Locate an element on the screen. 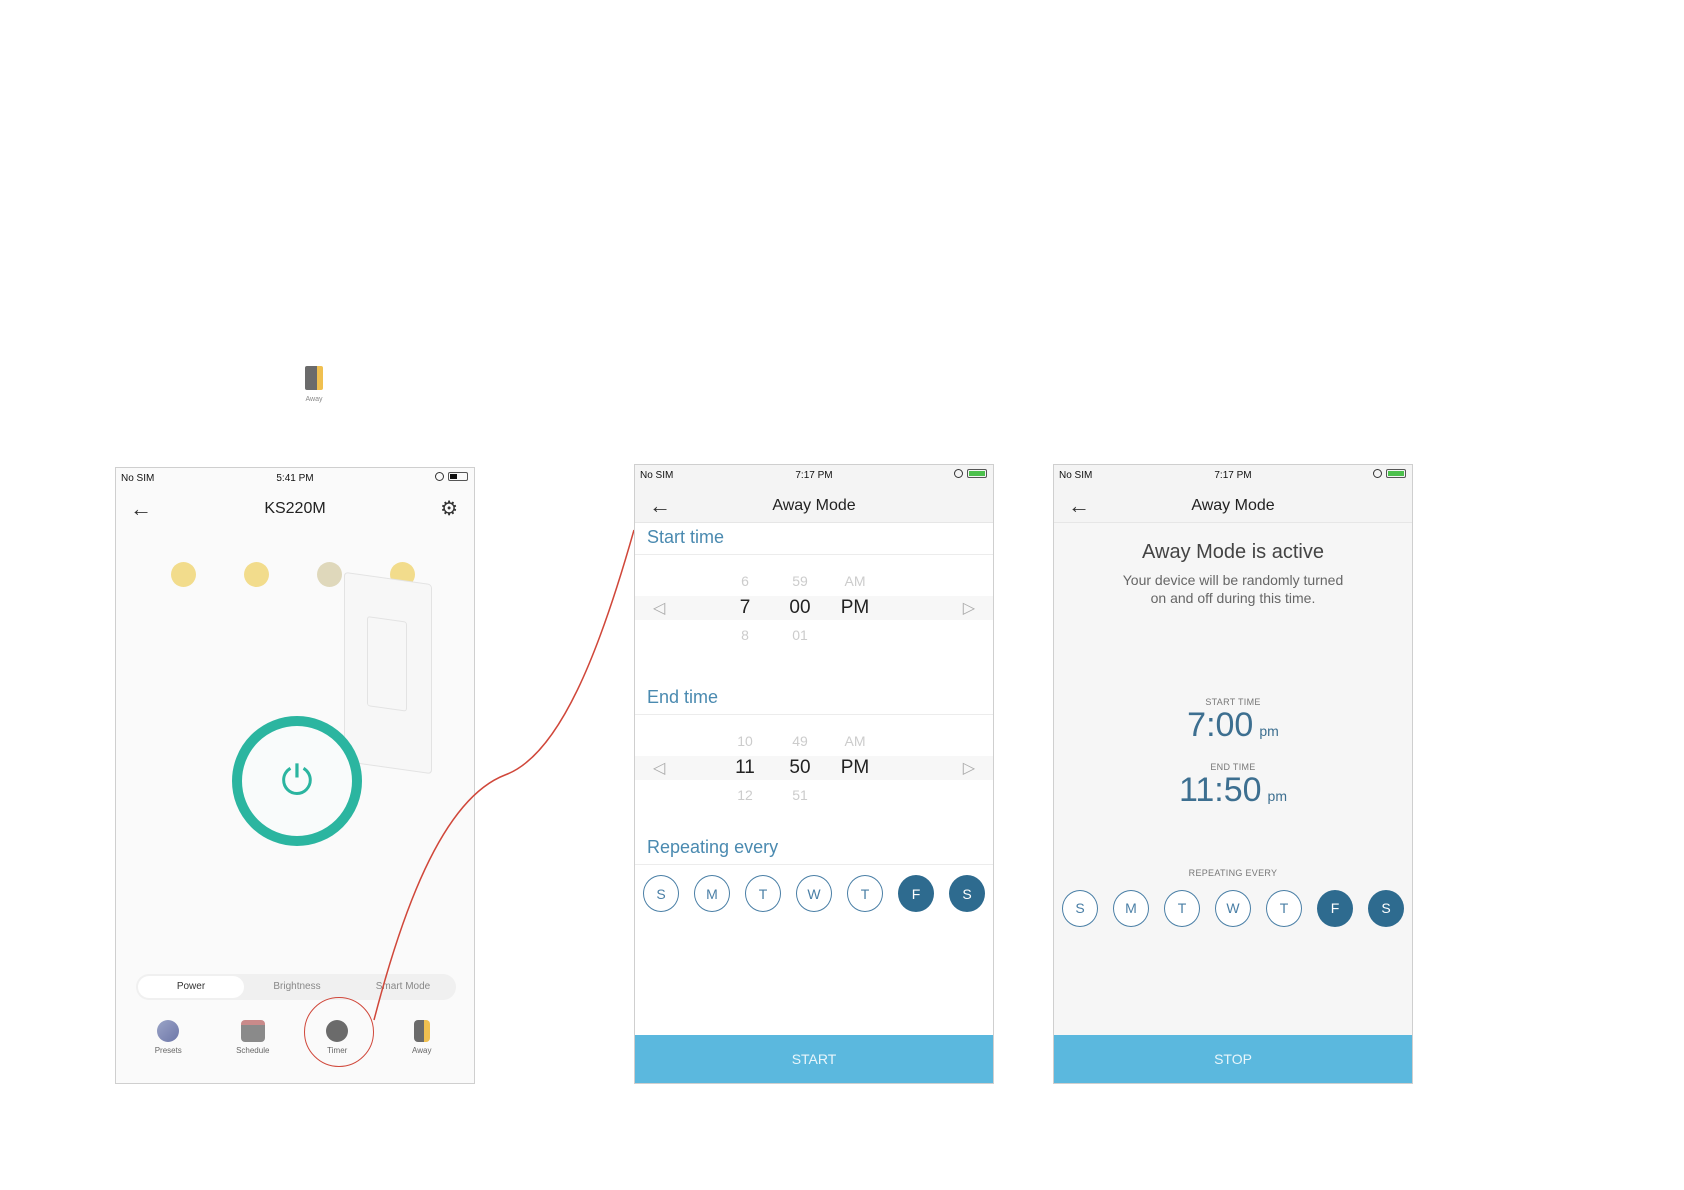  device-title: KS220M is located at coordinates (295, 508).